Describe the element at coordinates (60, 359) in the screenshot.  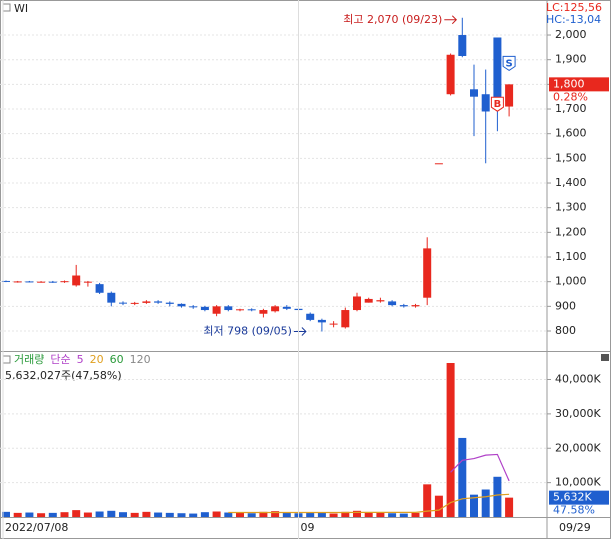
I see `legend-item: 단순` at that location.